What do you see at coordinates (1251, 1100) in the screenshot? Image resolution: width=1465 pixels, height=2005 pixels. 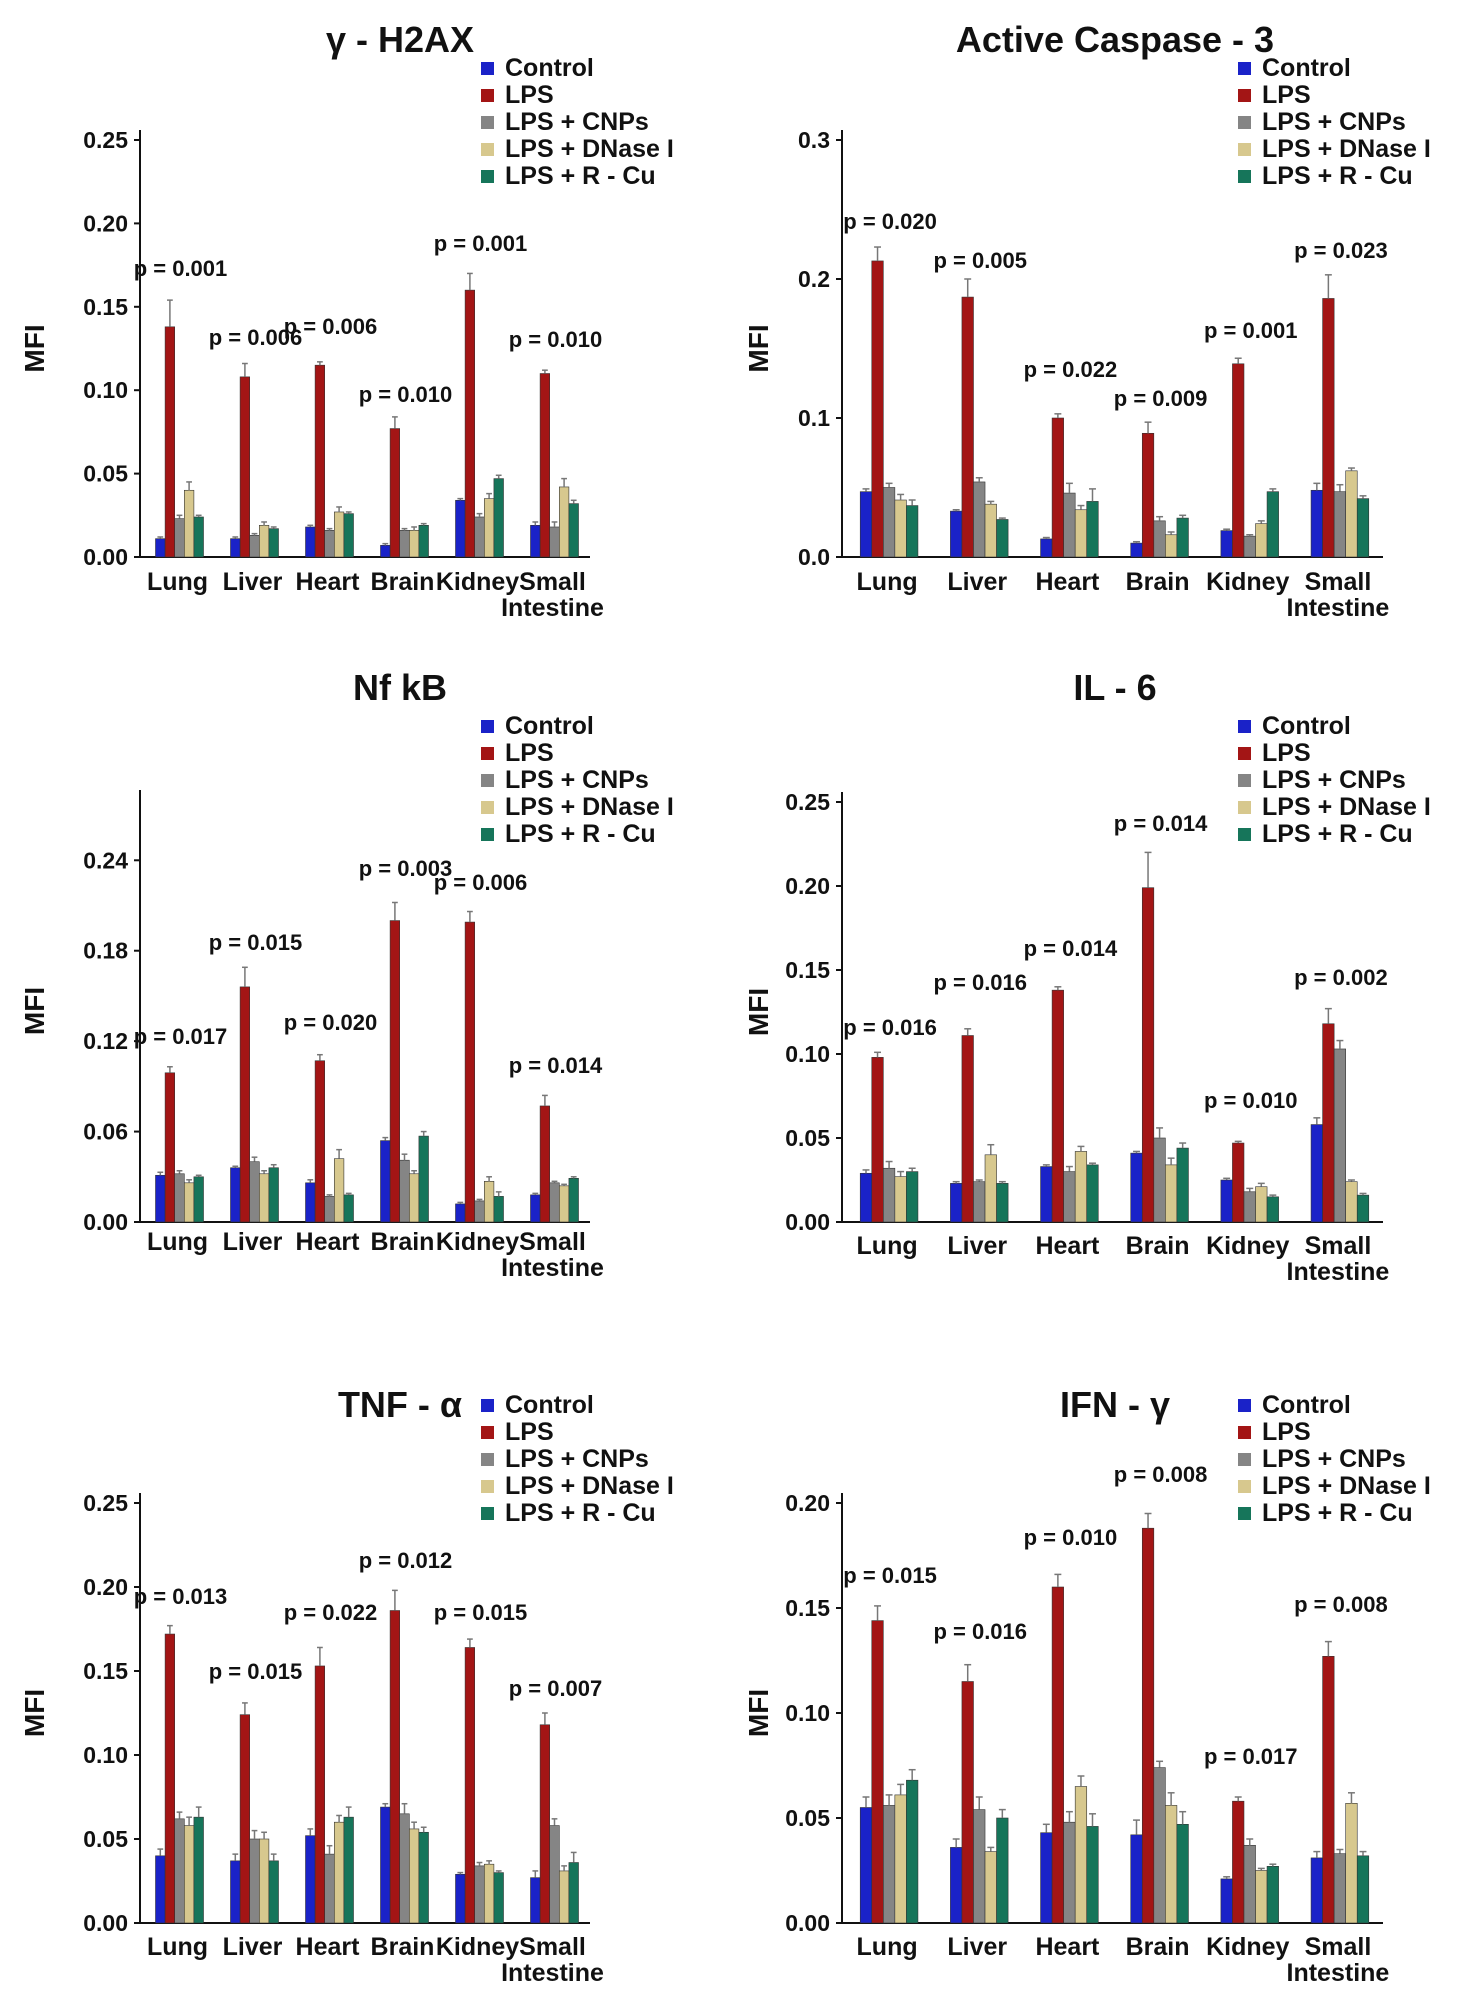 I see `p-value-label: p = 0.010` at bounding box center [1251, 1100].